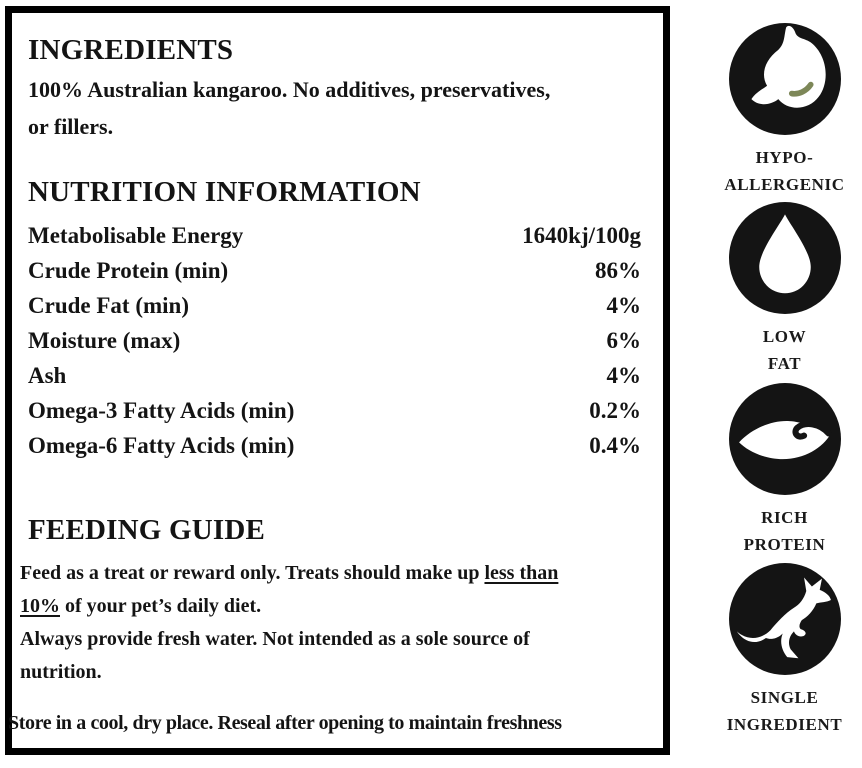 The height and width of the screenshot is (768, 862). I want to click on badge-label-line: LOW, so click(784, 336).